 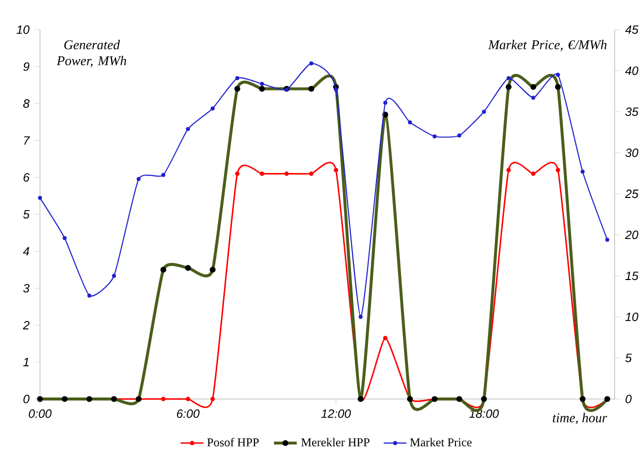 I want to click on legend-label: Merekler HPP, so click(x=335, y=442).